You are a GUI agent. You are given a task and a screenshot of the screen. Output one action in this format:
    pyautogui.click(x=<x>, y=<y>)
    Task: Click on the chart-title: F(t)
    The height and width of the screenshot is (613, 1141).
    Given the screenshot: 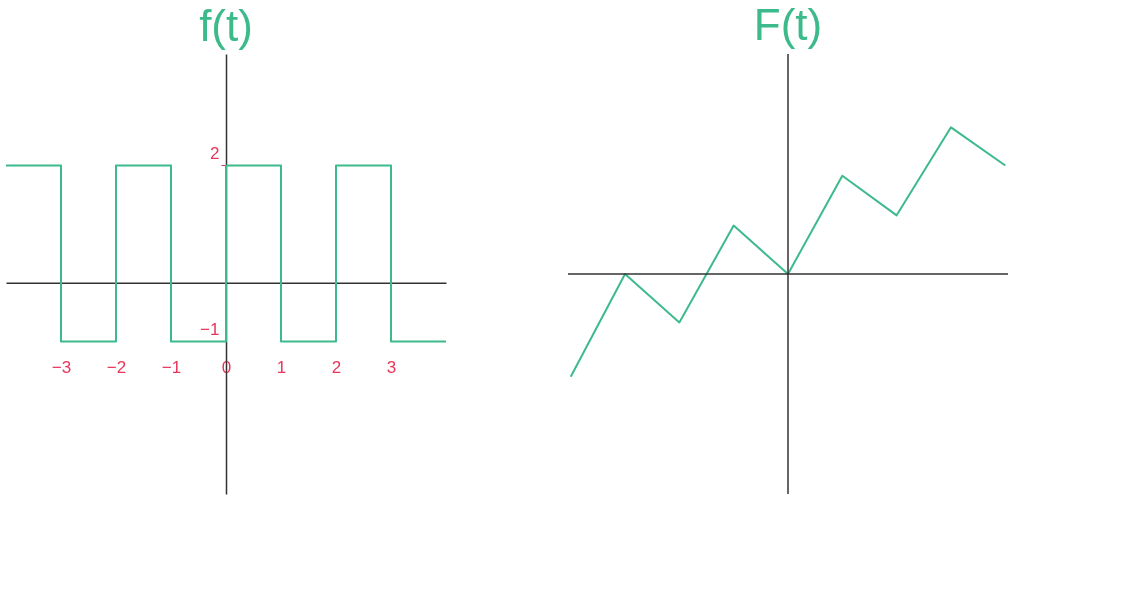 What is the action you would take?
    pyautogui.click(x=788, y=25)
    